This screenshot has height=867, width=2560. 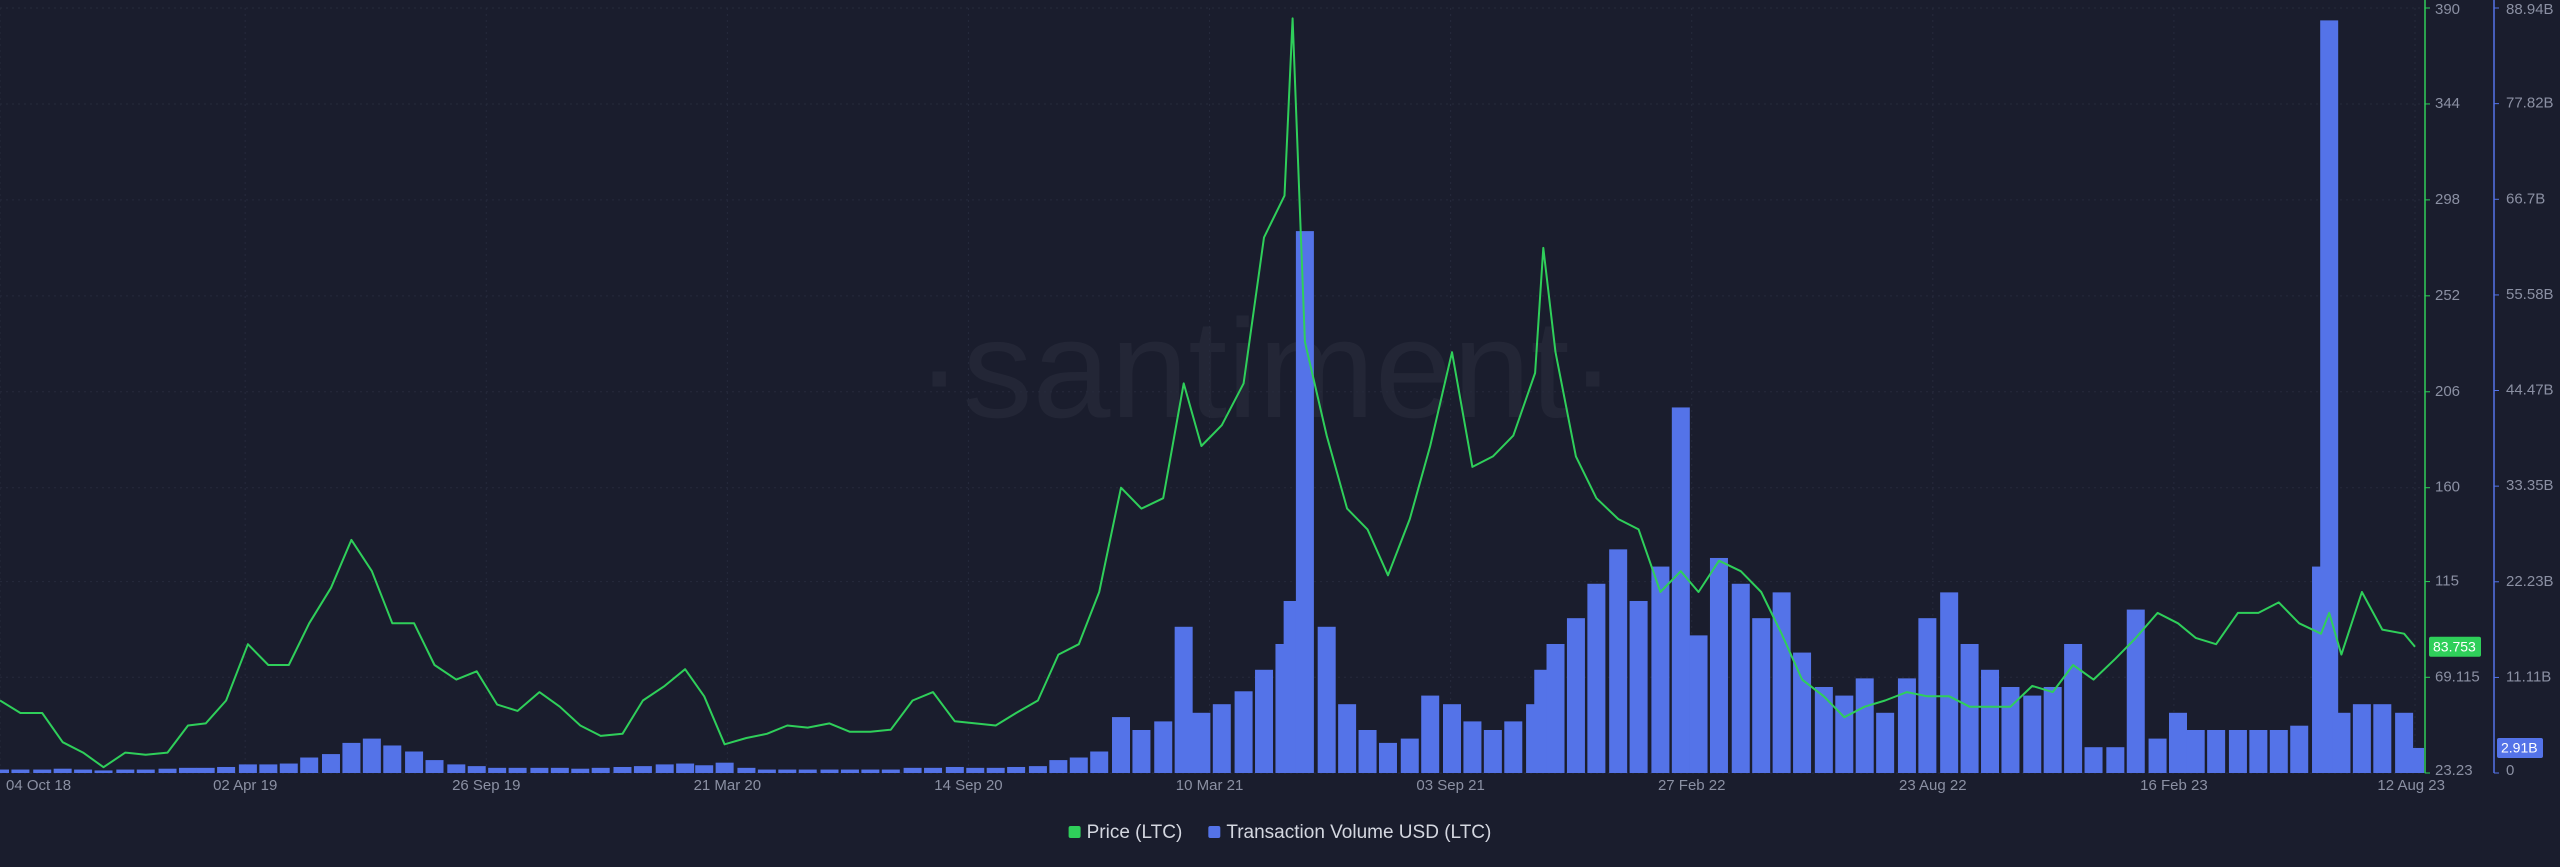 I want to click on legend-label: Transaction Volume USD (LTC), so click(x=1358, y=832).